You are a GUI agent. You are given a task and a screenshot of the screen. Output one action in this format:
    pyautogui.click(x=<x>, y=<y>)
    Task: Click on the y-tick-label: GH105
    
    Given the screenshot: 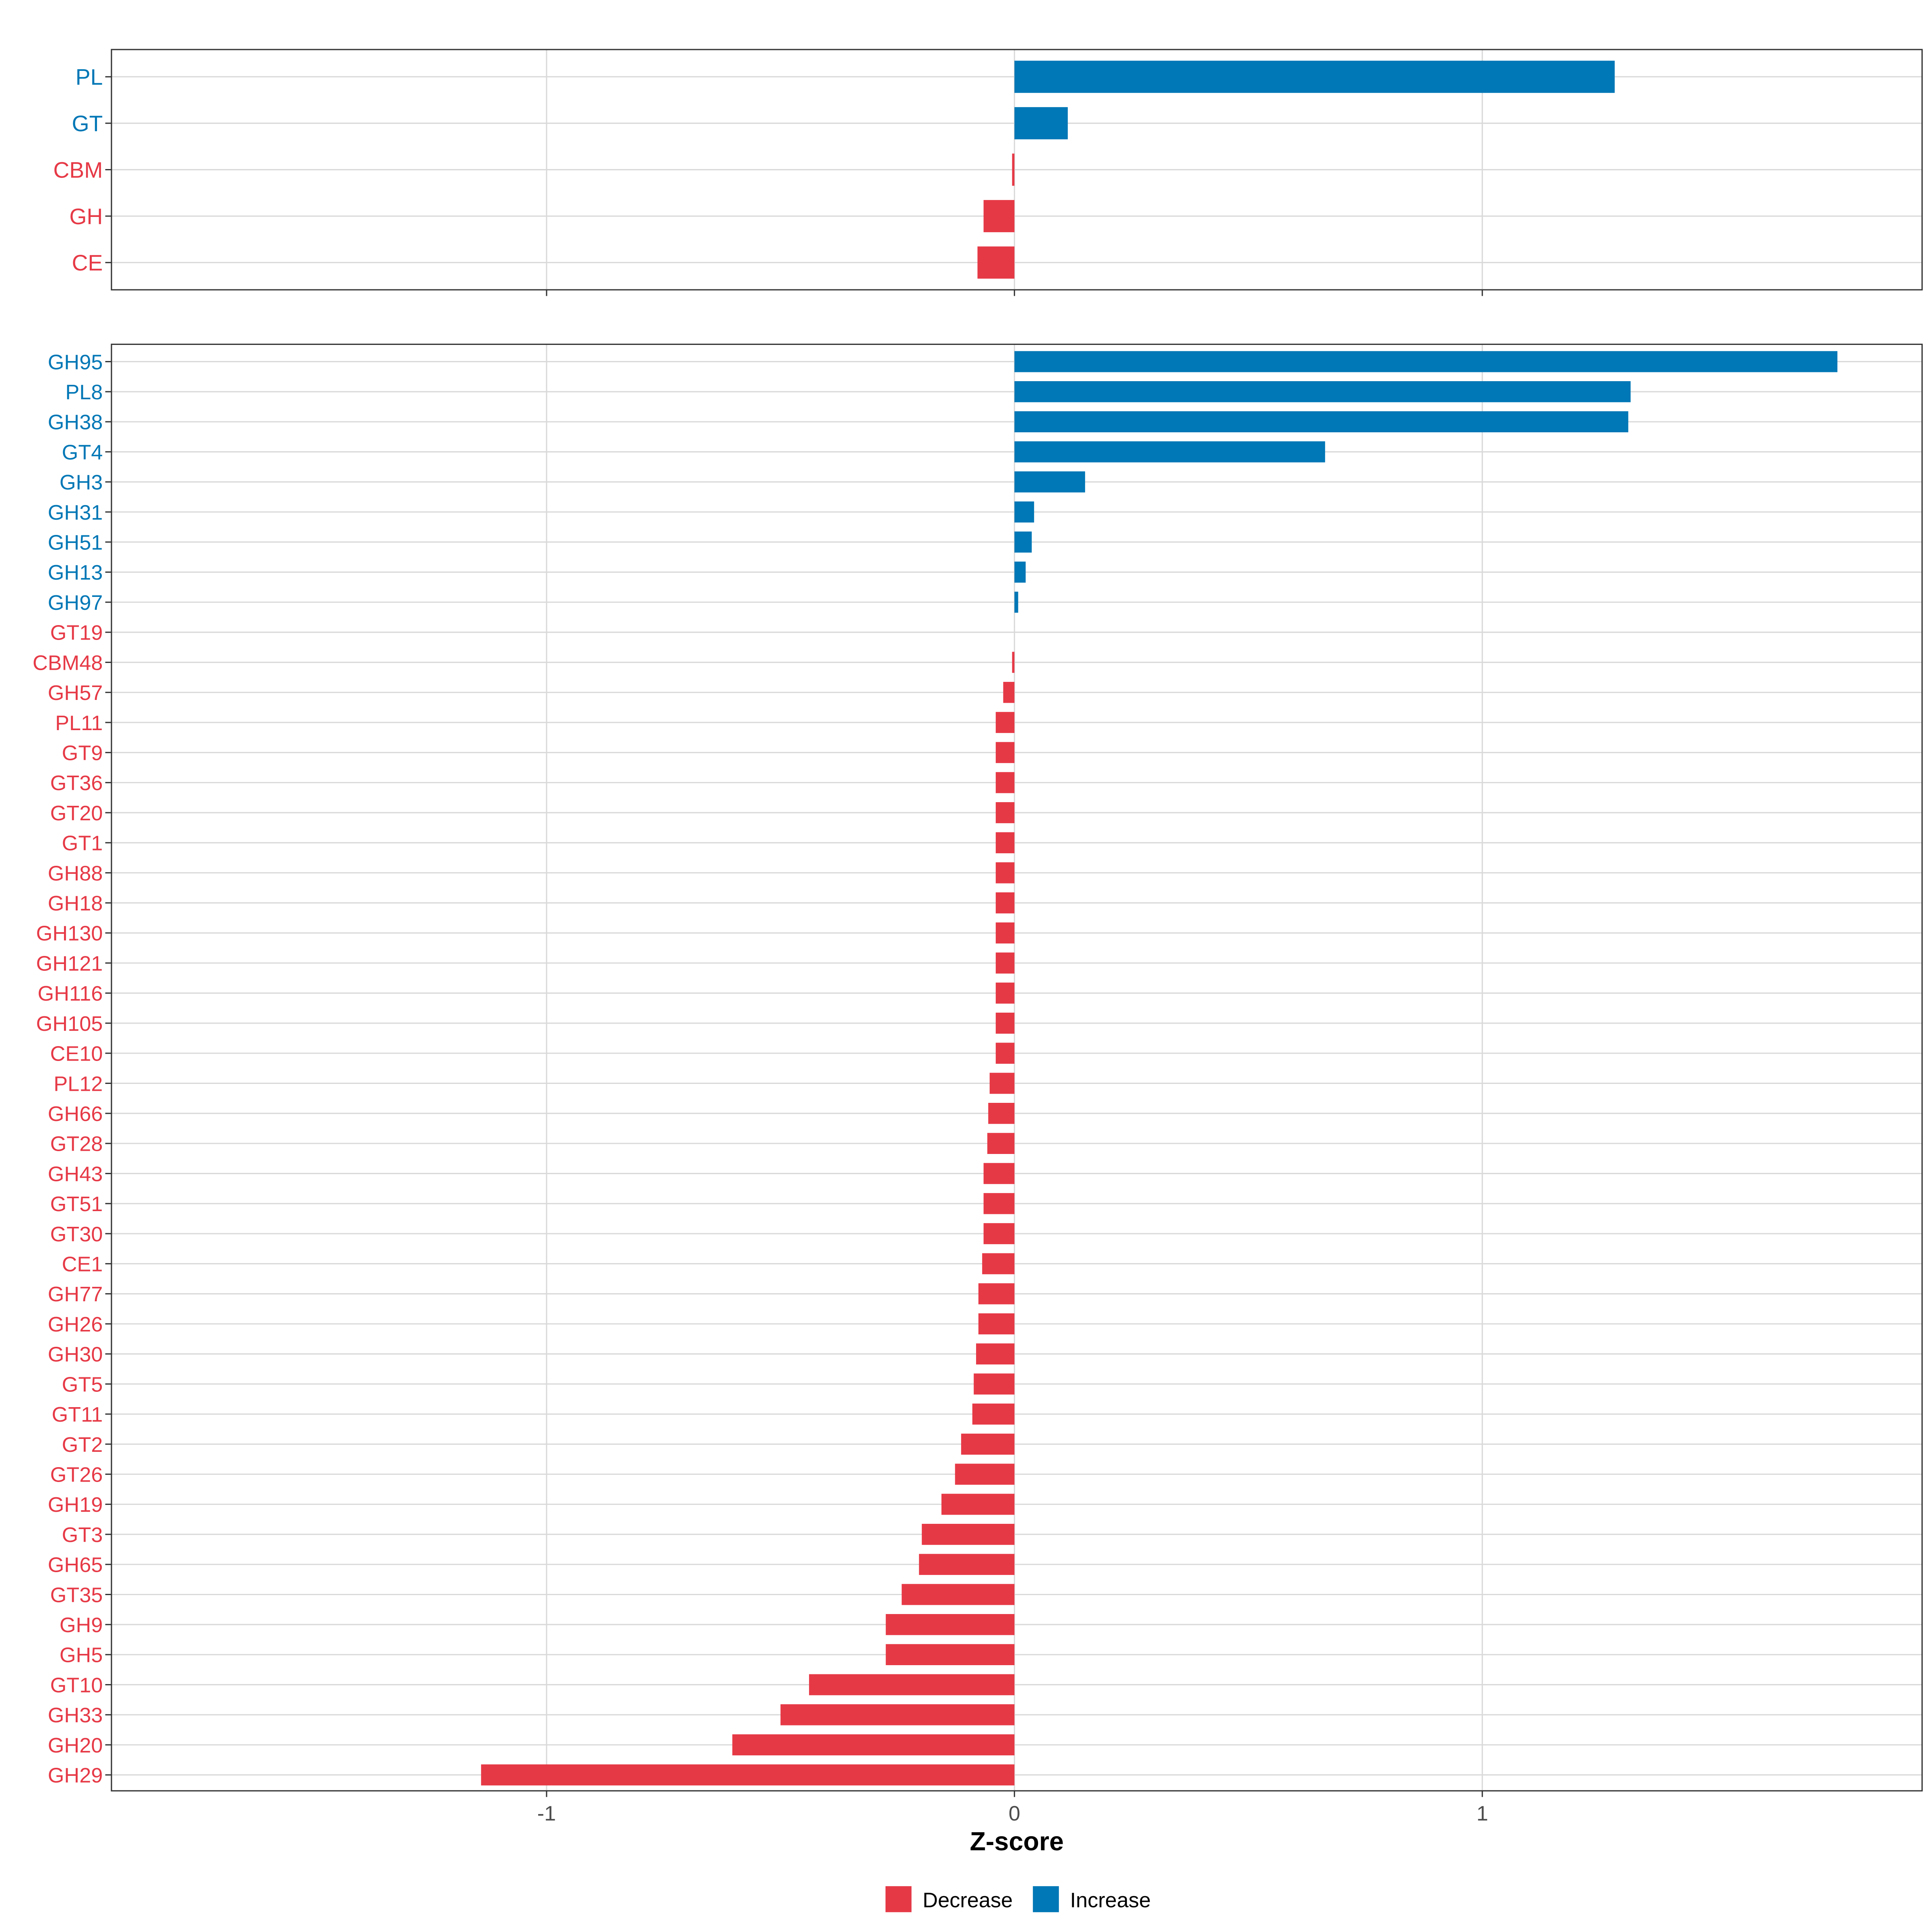 What is the action you would take?
    pyautogui.click(x=69, y=1024)
    